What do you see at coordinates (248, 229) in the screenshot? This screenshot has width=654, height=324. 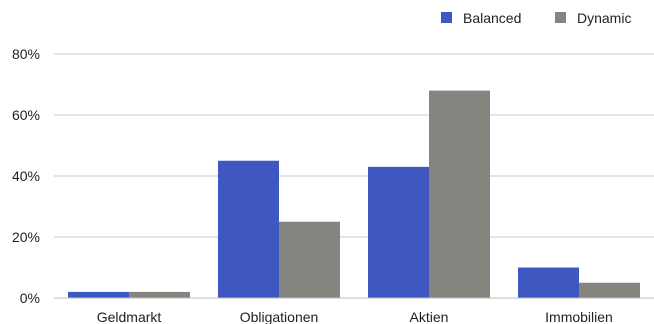 I see `bar-balanced-obligationen` at bounding box center [248, 229].